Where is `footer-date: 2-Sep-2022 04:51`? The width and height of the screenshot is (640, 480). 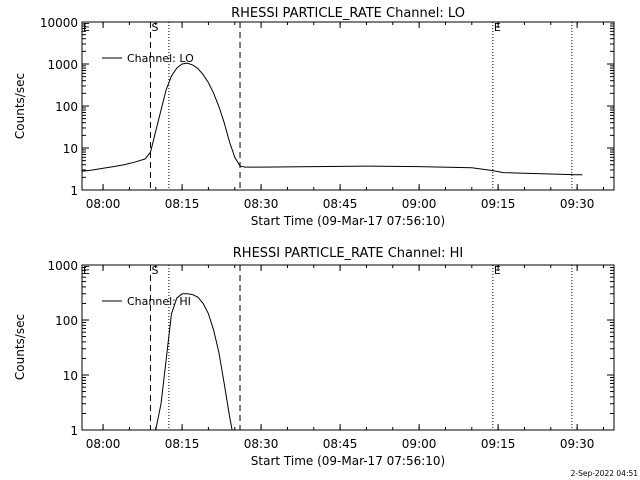 footer-date: 2-Sep-2022 04:51 is located at coordinates (605, 473).